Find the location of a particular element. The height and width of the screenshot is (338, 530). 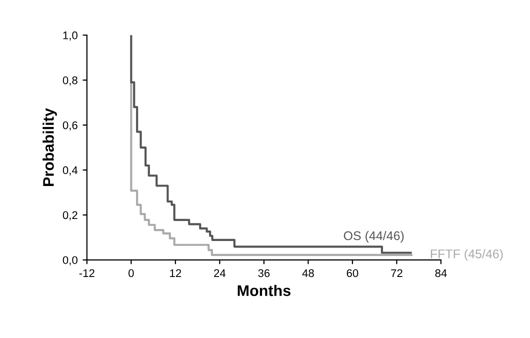

x-tick-label: 72 is located at coordinates (396, 273).